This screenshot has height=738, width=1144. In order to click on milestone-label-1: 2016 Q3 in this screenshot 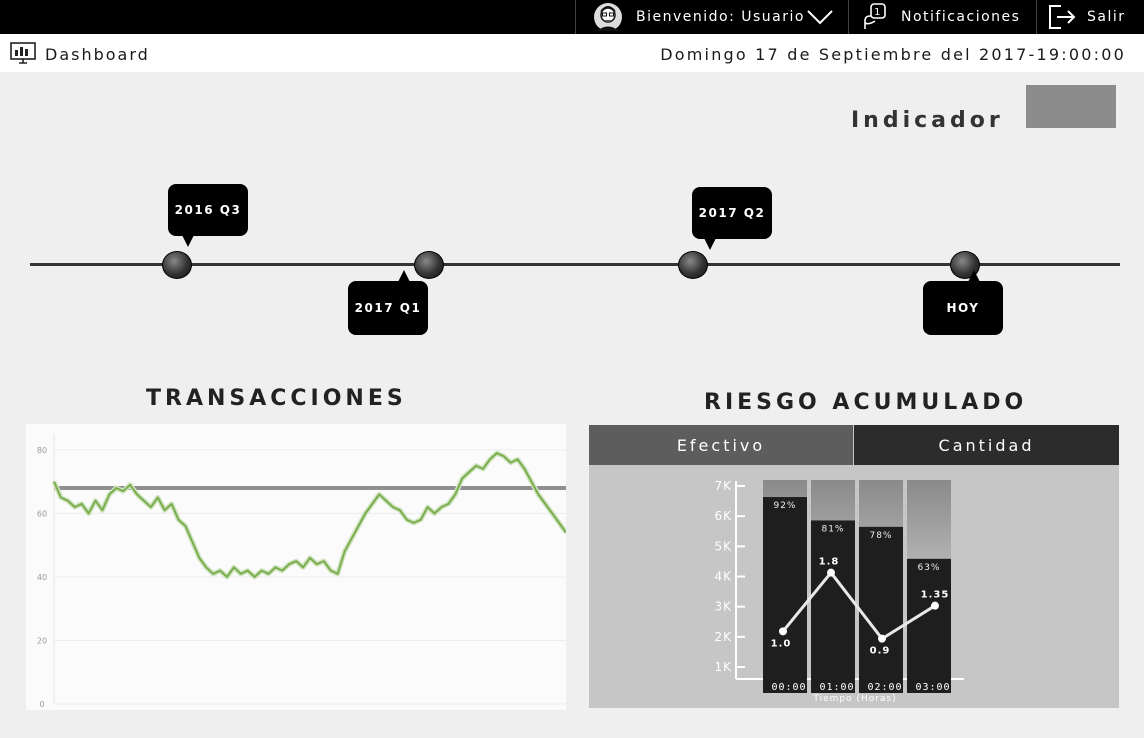, I will do `click(208, 210)`.